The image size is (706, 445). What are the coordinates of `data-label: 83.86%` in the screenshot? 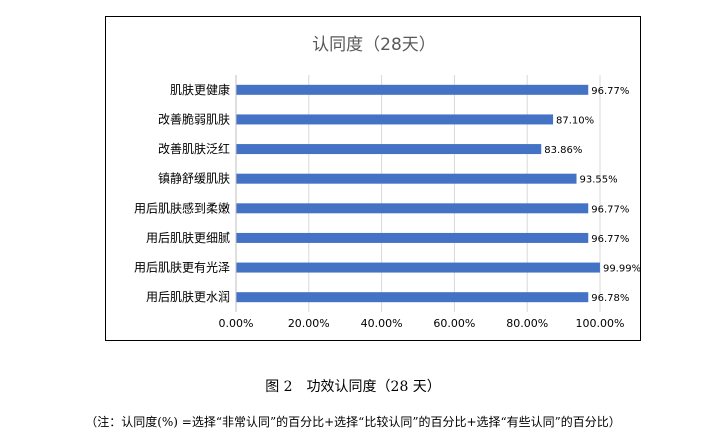 It's located at (563, 150).